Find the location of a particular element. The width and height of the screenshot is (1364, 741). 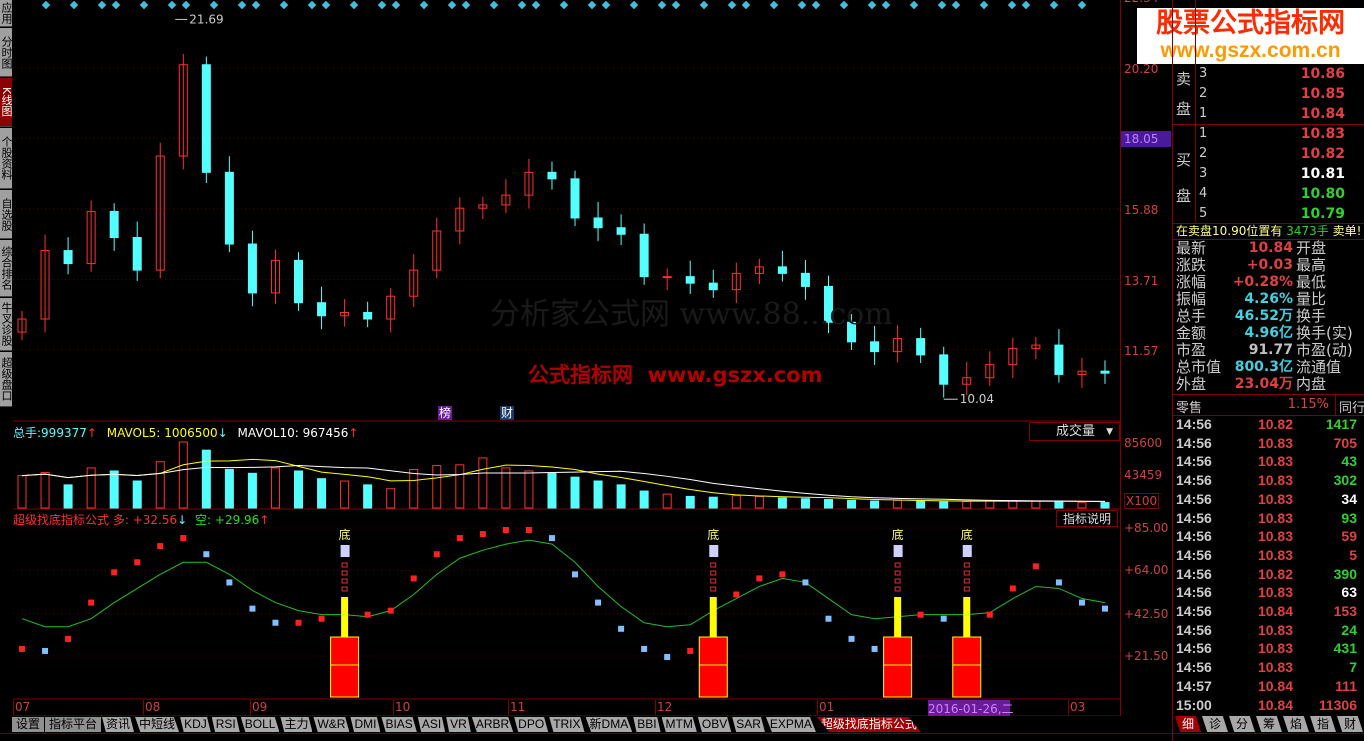

indicator-tab-1: 指标平台 is located at coordinates (73, 724).